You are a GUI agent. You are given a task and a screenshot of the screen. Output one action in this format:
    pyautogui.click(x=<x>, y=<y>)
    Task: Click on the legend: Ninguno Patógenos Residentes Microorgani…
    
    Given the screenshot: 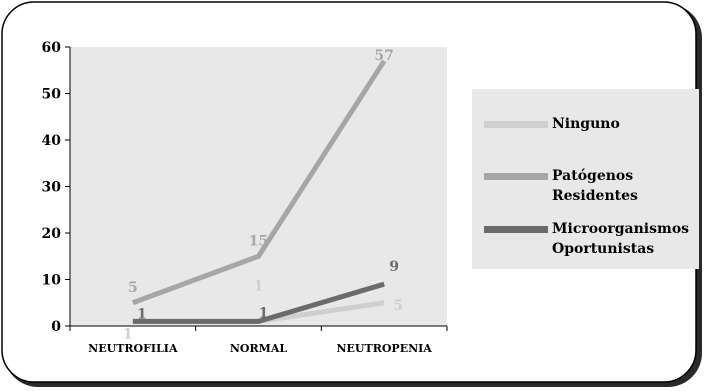 What is the action you would take?
    pyautogui.click(x=585, y=179)
    